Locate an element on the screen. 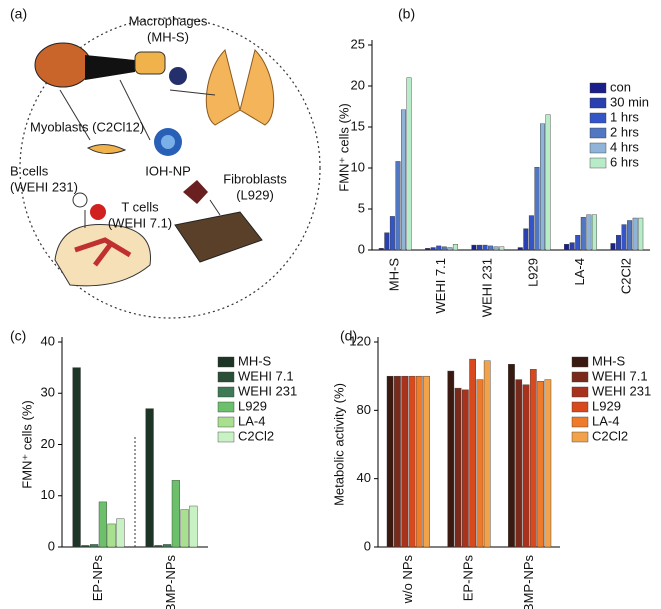 This screenshot has width=661, height=609. y-tick-label: 30 is located at coordinates (48, 392).